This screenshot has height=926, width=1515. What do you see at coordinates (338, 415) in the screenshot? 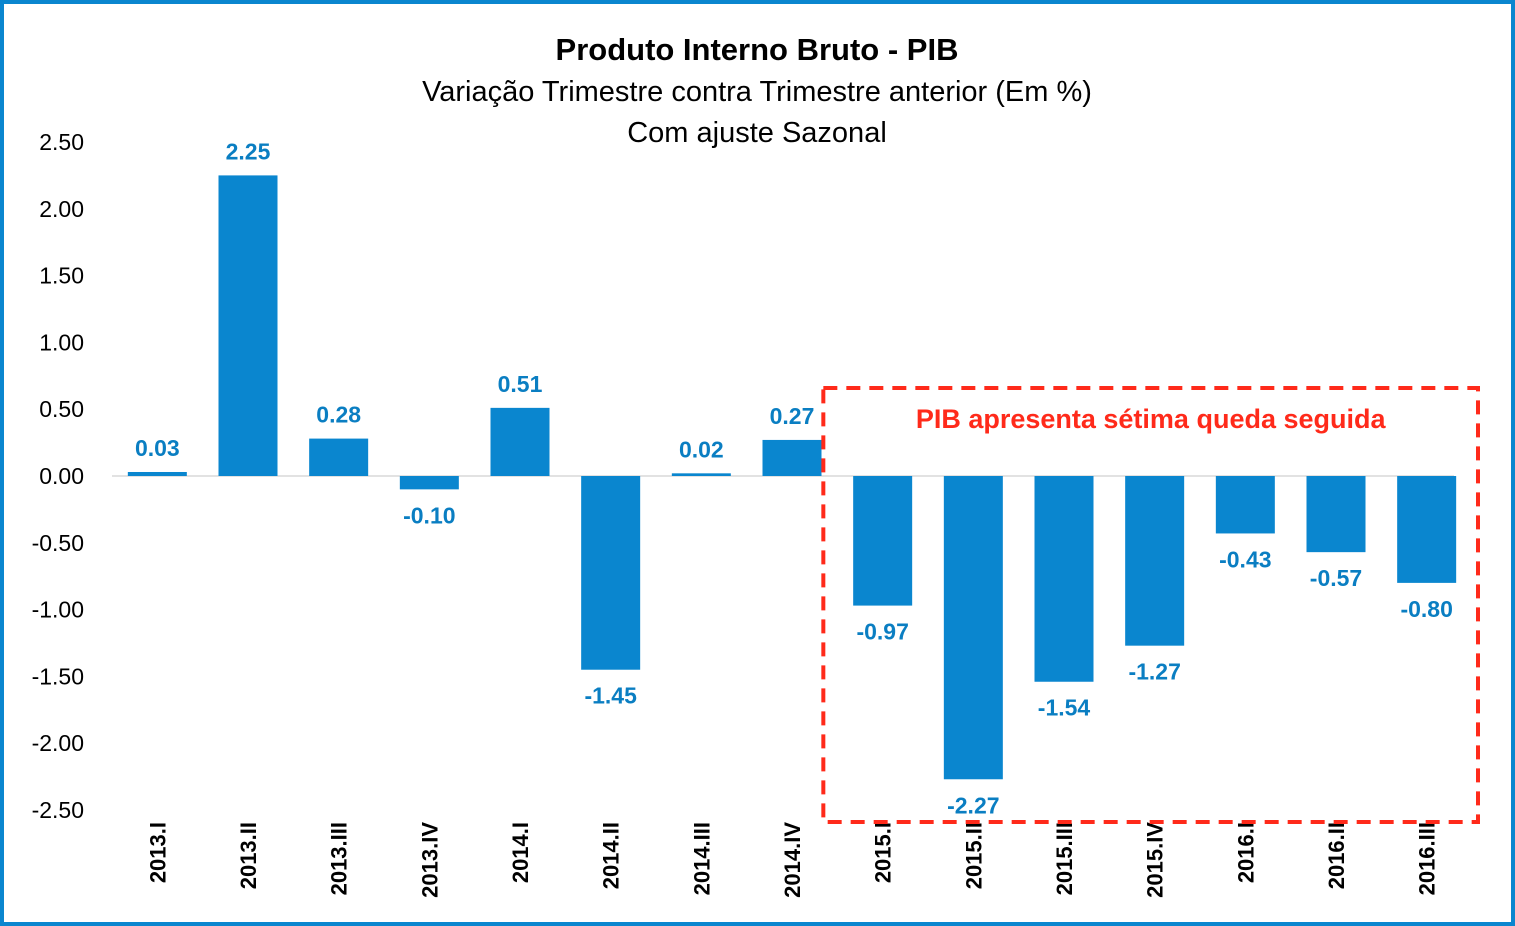
I see `data-label: 0.28` at bounding box center [338, 415].